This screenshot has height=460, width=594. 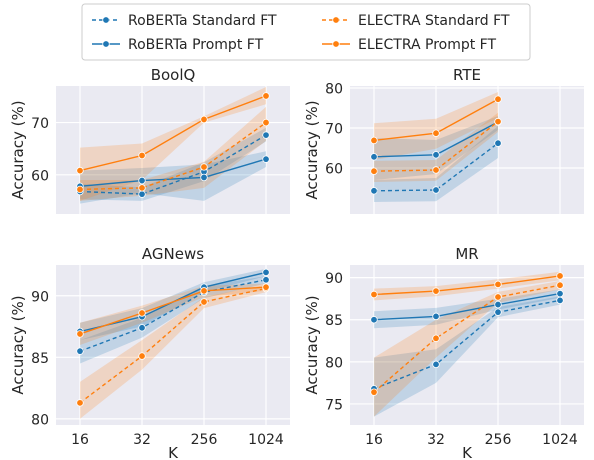 What do you see at coordinates (434, 21) in the screenshot?
I see `legend-label-electra-standard: ELECTRA Standard FT` at bounding box center [434, 21].